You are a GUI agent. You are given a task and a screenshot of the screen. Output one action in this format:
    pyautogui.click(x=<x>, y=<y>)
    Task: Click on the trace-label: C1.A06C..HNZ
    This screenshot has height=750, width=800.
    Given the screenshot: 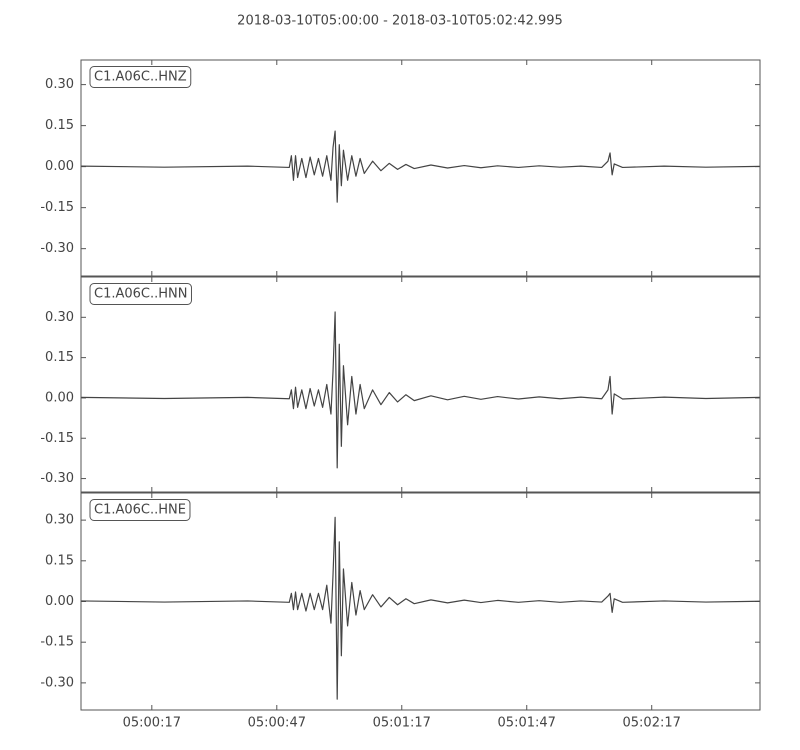 What is the action you would take?
    pyautogui.click(x=140, y=77)
    